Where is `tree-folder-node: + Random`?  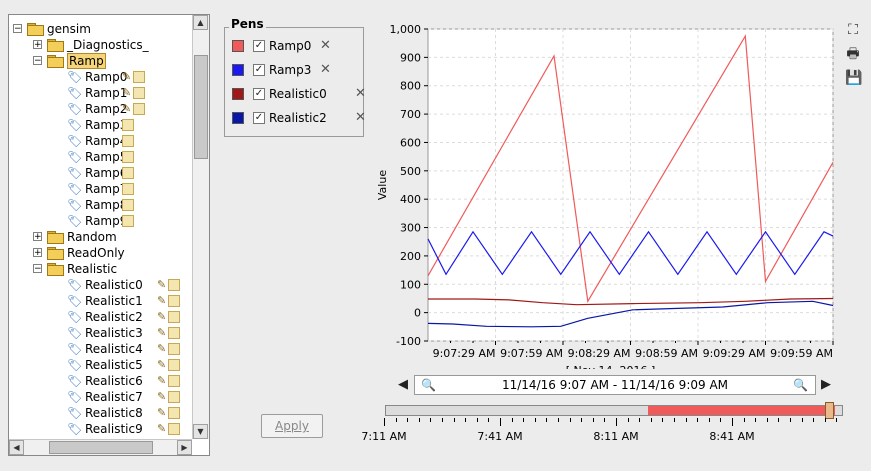 tree-folder-node: + Random is located at coordinates (100, 237).